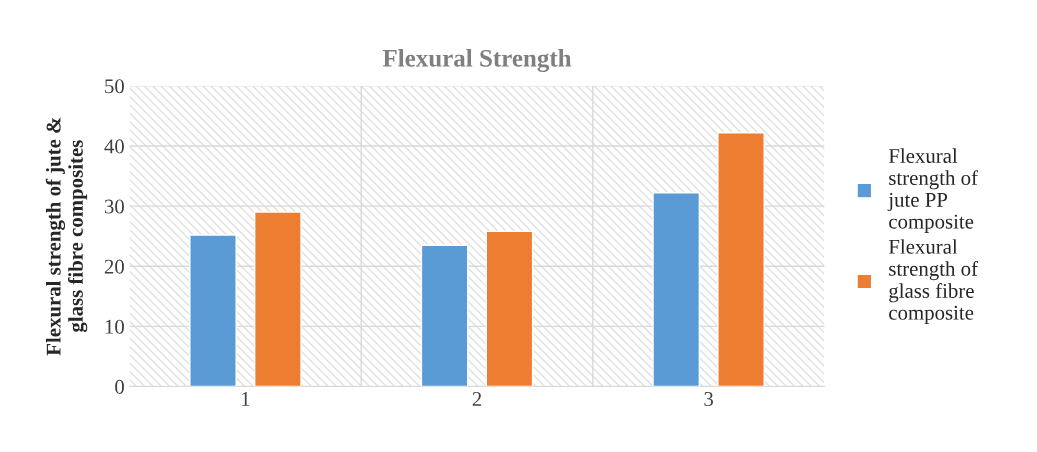 Image resolution: width=1037 pixels, height=452 pixels. Describe the element at coordinates (933, 282) in the screenshot. I see `legend-label: Flexural strength of glass fibre composite` at that location.